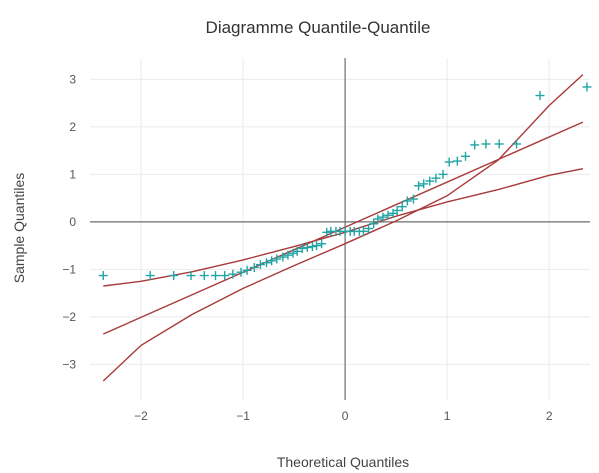 This screenshot has height=473, width=599. What do you see at coordinates (72, 174) in the screenshot?
I see `y-tick-label: 1` at bounding box center [72, 174].